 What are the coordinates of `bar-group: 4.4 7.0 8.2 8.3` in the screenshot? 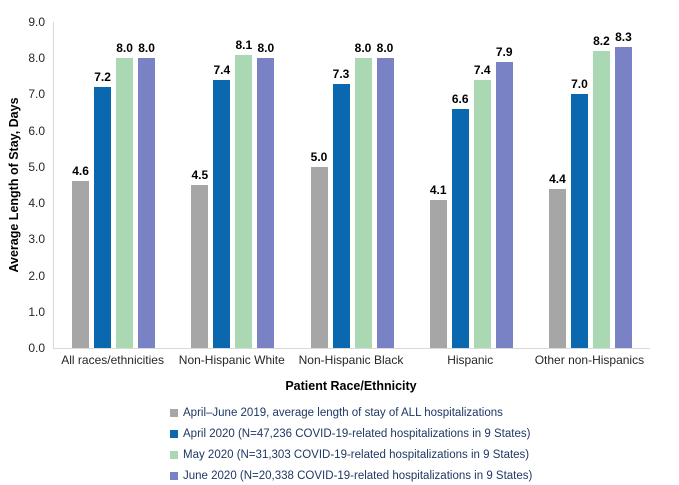 It's located at (590, 185).